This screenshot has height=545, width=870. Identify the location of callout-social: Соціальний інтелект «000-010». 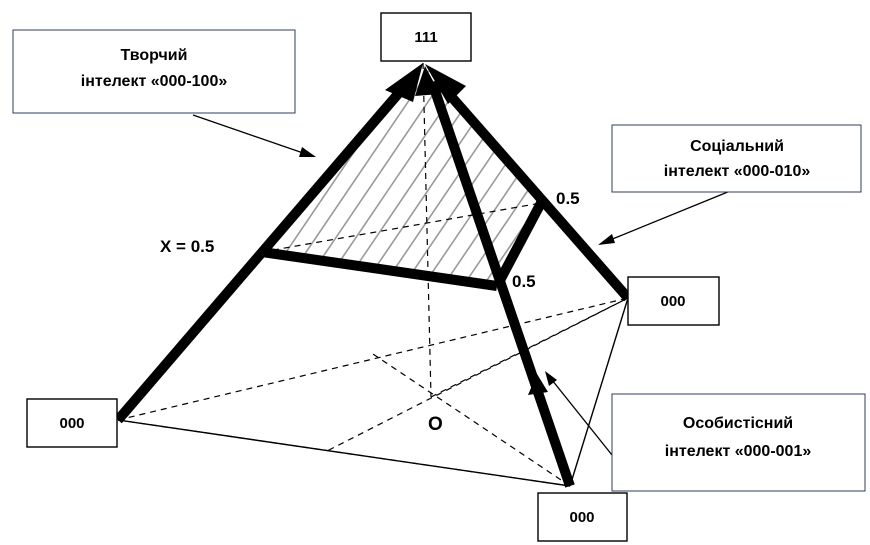
(736, 158).